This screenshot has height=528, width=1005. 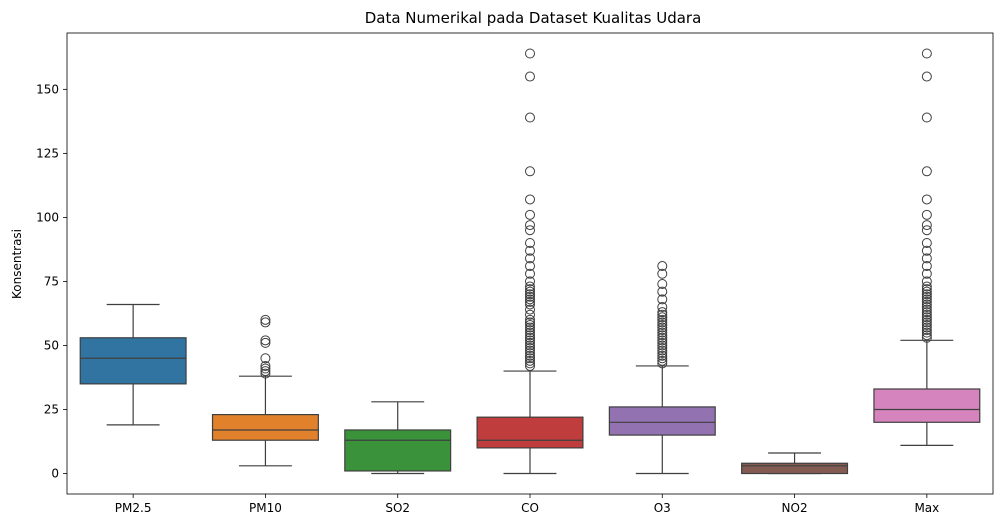 What do you see at coordinates (133, 508) in the screenshot?
I see `x-tick-label: PM2.5` at bounding box center [133, 508].